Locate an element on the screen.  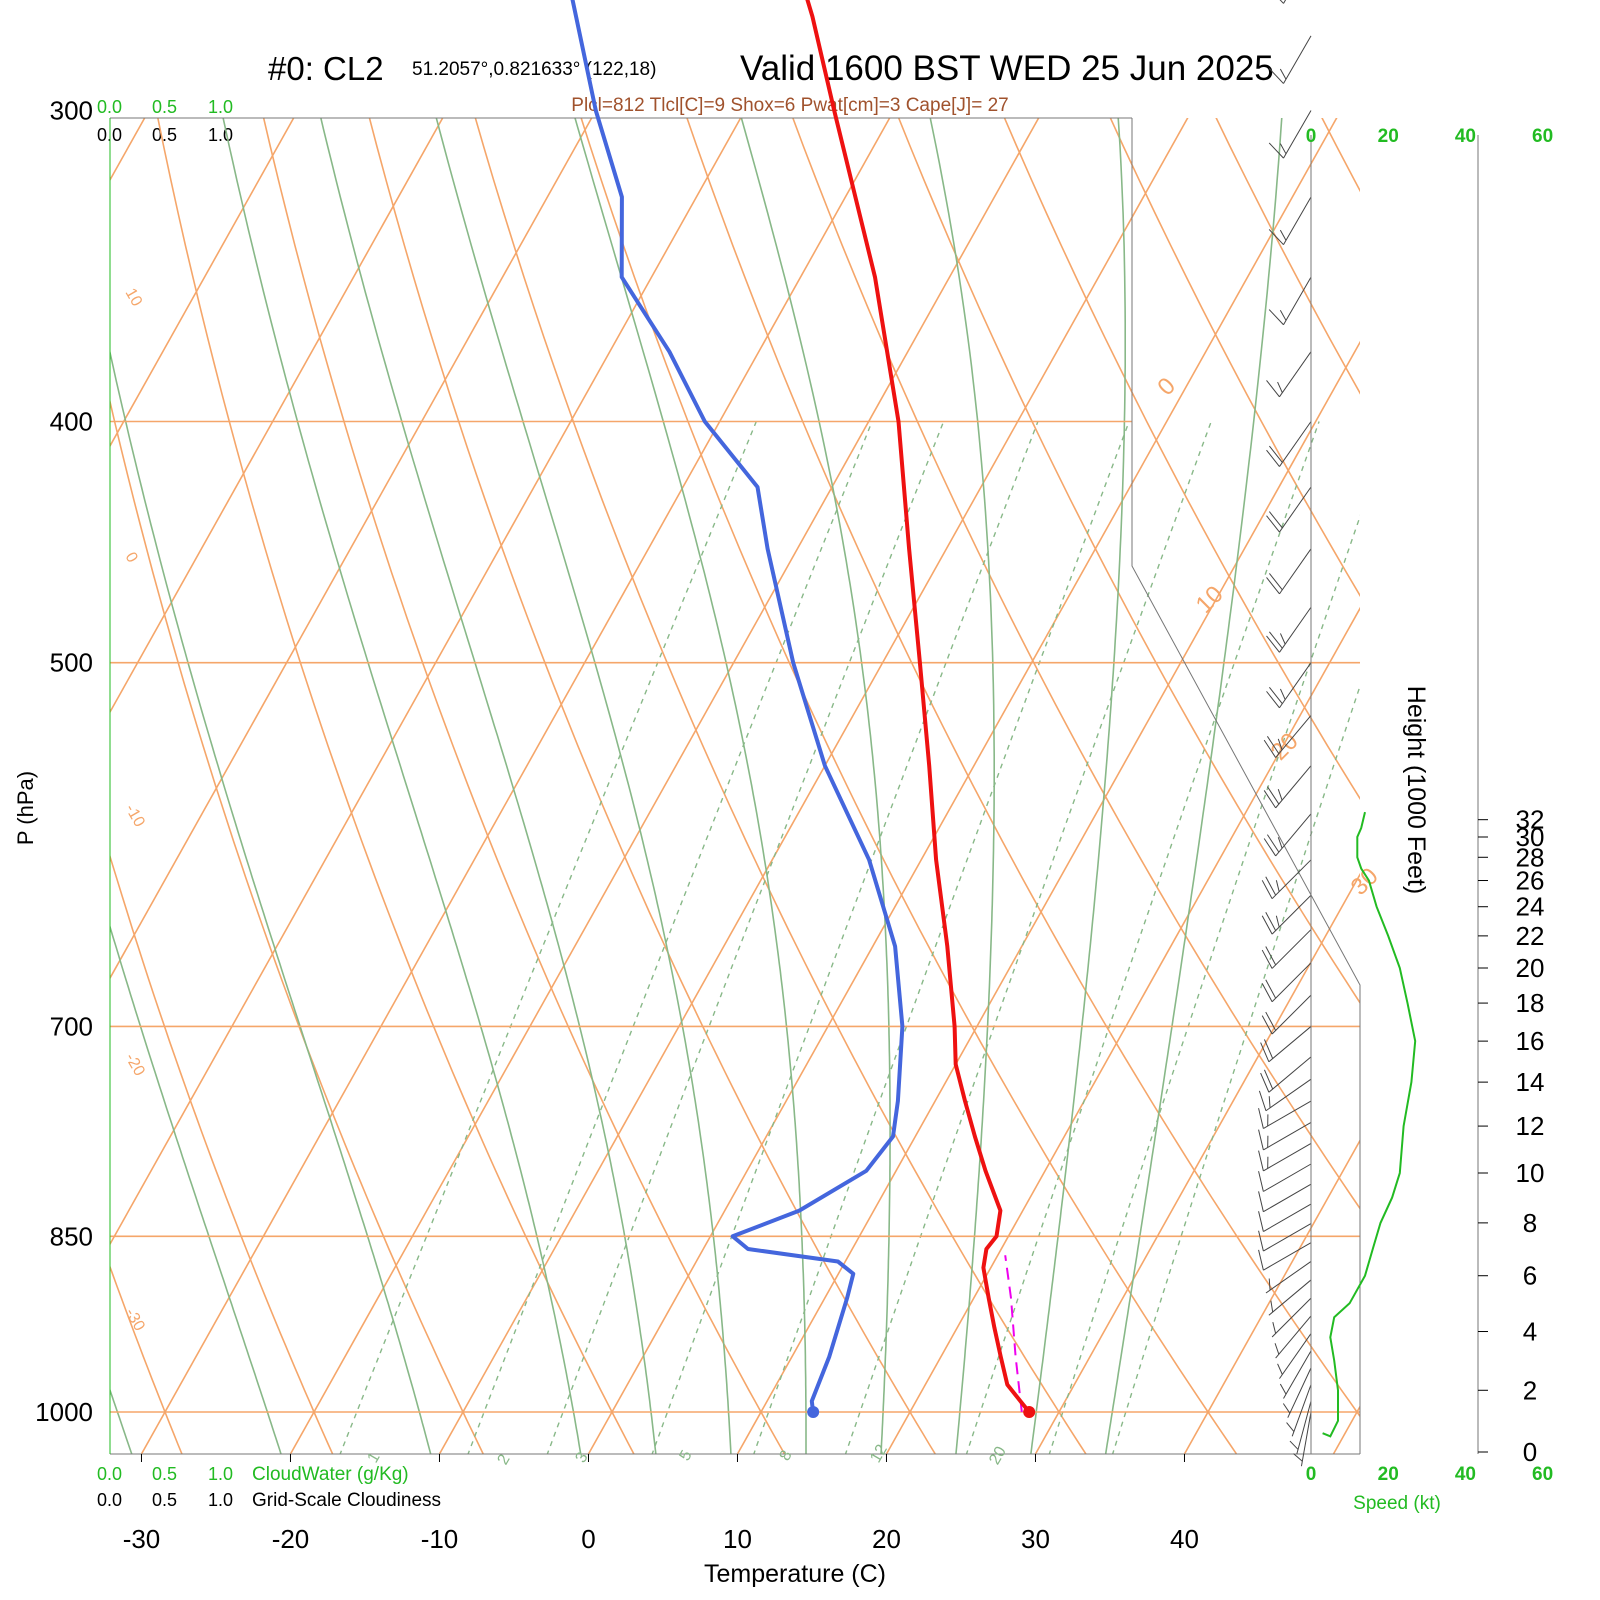
isotherm-label: -10 is located at coordinates (135, 816).